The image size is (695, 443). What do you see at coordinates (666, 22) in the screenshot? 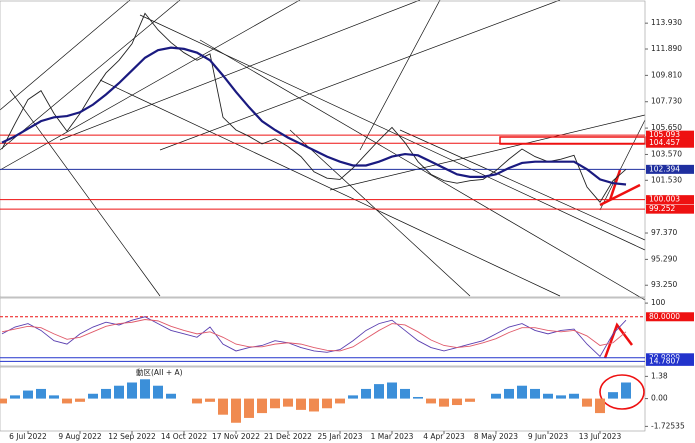
I see `y-tick-label: 113.930` at bounding box center [666, 22].